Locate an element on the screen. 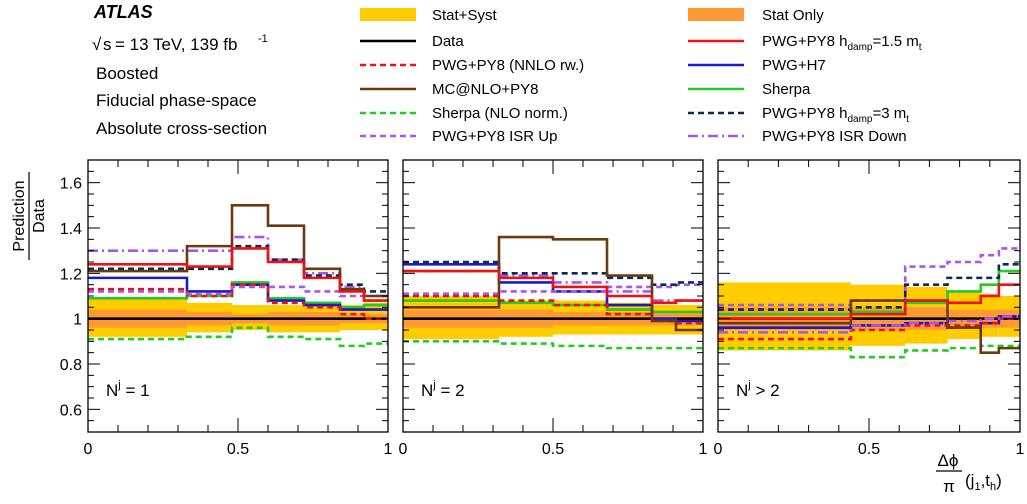 The width and height of the screenshot is (1027, 504). energy-line: √ s = 13 TeV, 139 fb -1 is located at coordinates (180, 43).